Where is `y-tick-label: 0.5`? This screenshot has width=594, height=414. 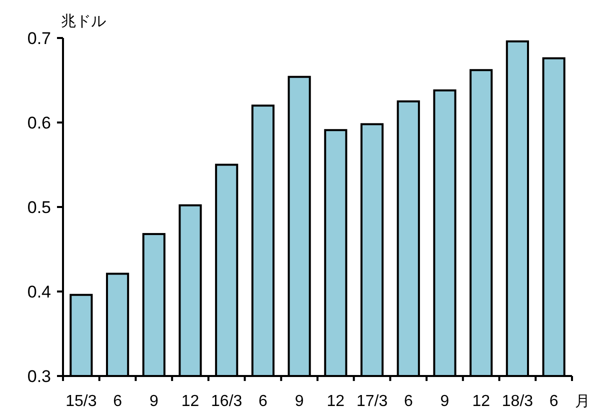 y-tick-label: 0.5 is located at coordinates (39, 207).